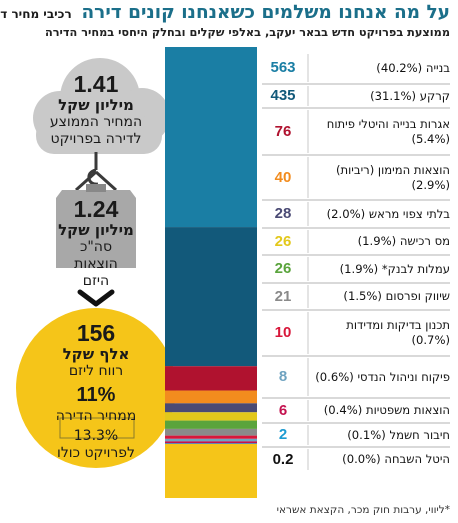  Describe the element at coordinates (96, 371) in the screenshot. I see `profit-unit-2: רווח ליזם` at that location.